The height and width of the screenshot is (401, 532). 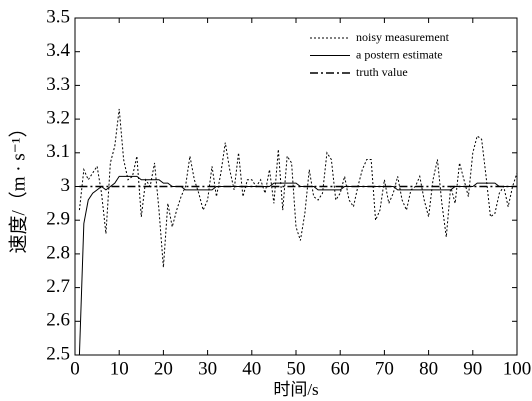 What do you see at coordinates (399, 54) in the screenshot?
I see `legend-label: a postern estimate` at bounding box center [399, 54].